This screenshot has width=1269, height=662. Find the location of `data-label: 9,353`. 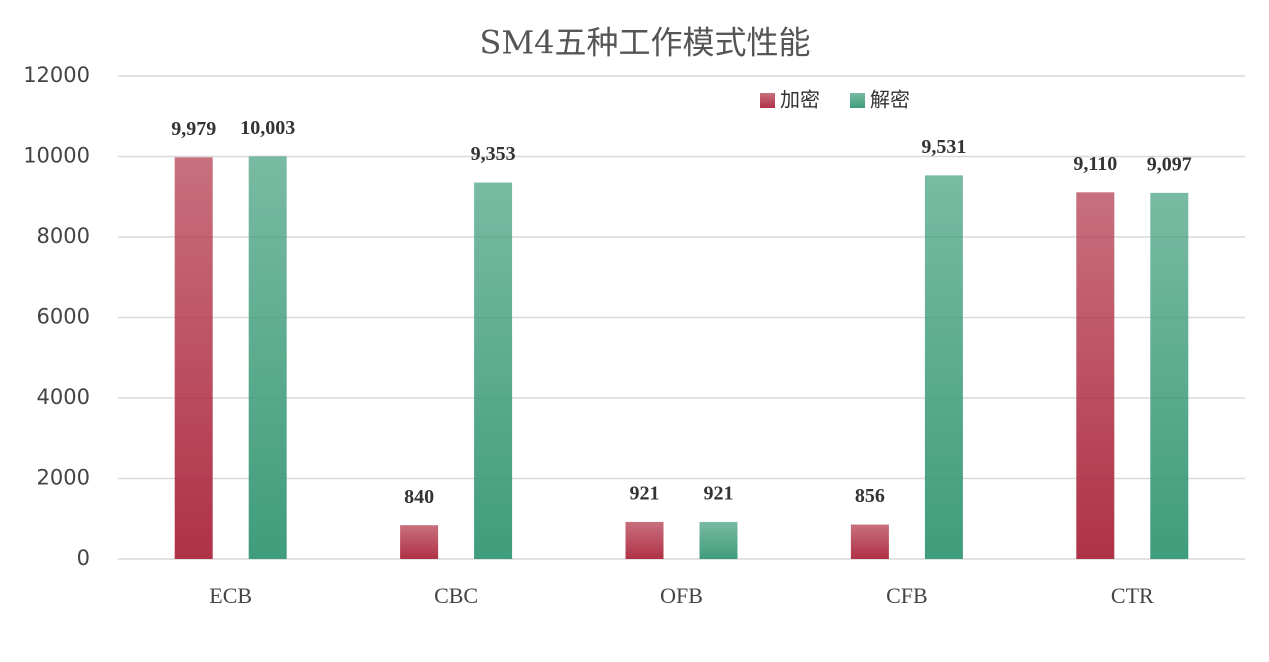

data-label: 9,353 is located at coordinates (493, 154).